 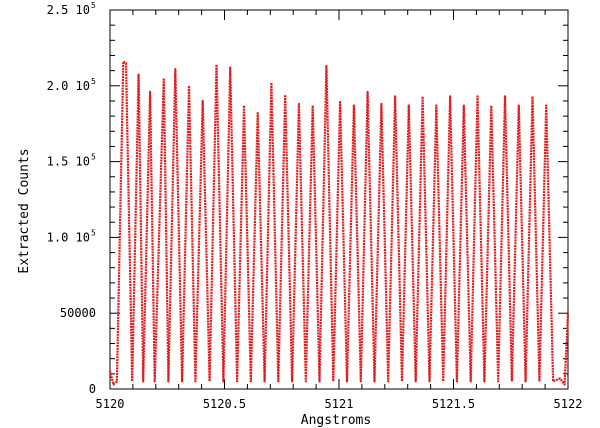 I want to click on y-tick-label: 2.5 10, so click(x=68, y=10).